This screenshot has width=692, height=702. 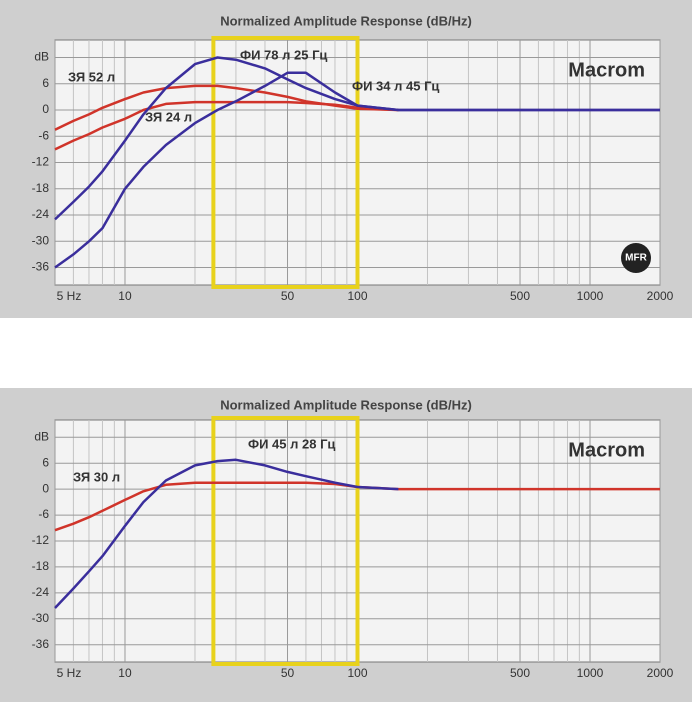 I want to click on badge-circle, so click(x=636, y=258).